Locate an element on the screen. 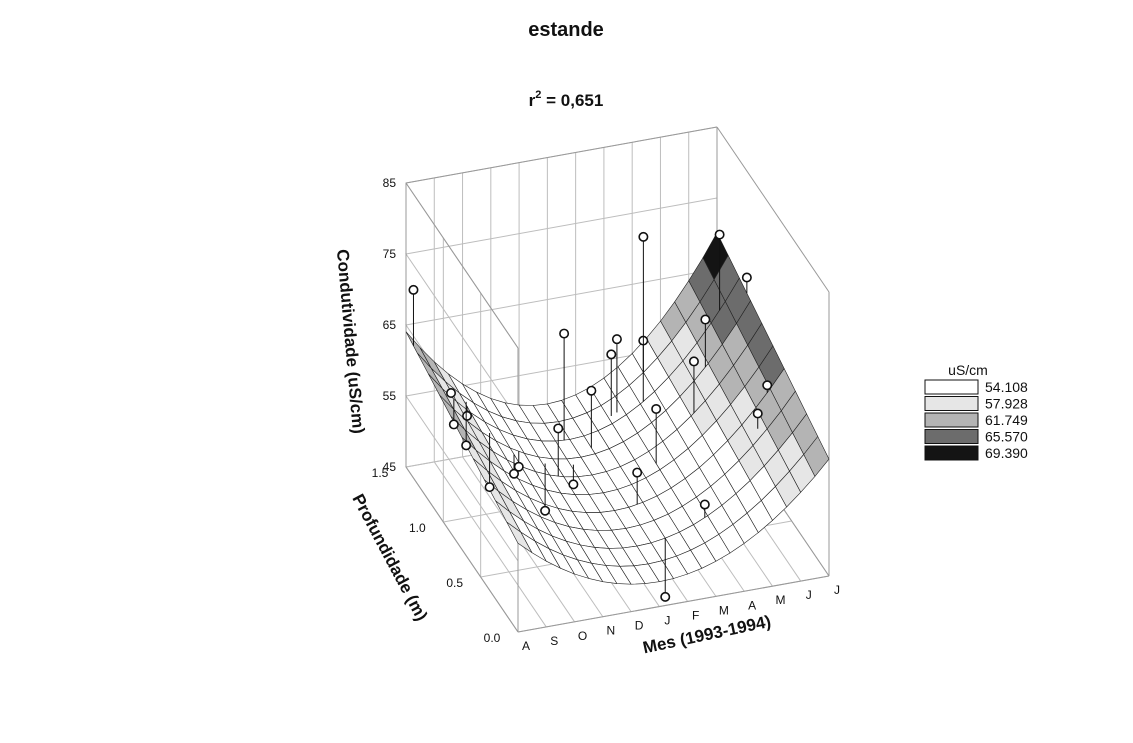 The height and width of the screenshot is (743, 1133). x-tick-label: O is located at coordinates (582, 636).